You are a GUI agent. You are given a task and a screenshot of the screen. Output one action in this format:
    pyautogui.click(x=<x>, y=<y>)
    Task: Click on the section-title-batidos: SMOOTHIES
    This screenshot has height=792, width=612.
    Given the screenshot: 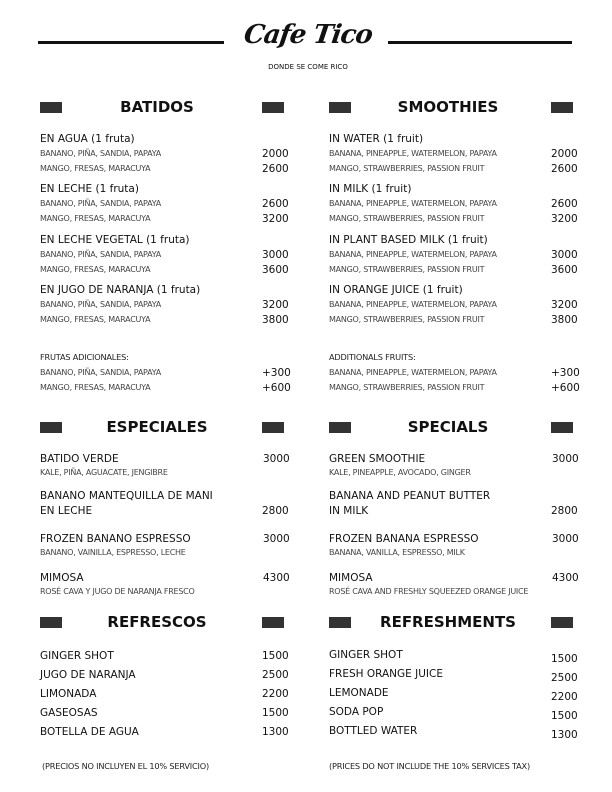 What is the action you would take?
    pyautogui.click(x=448, y=107)
    